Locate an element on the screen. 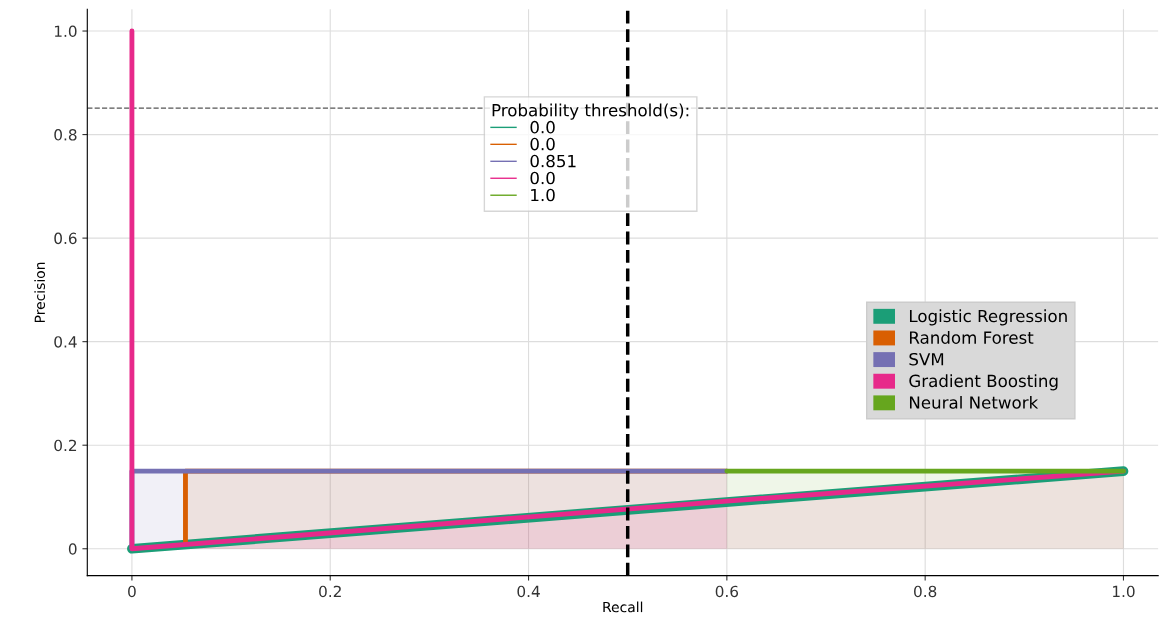 The width and height of the screenshot is (1164, 619). x-tick-label: 0.4 is located at coordinates (528, 591).